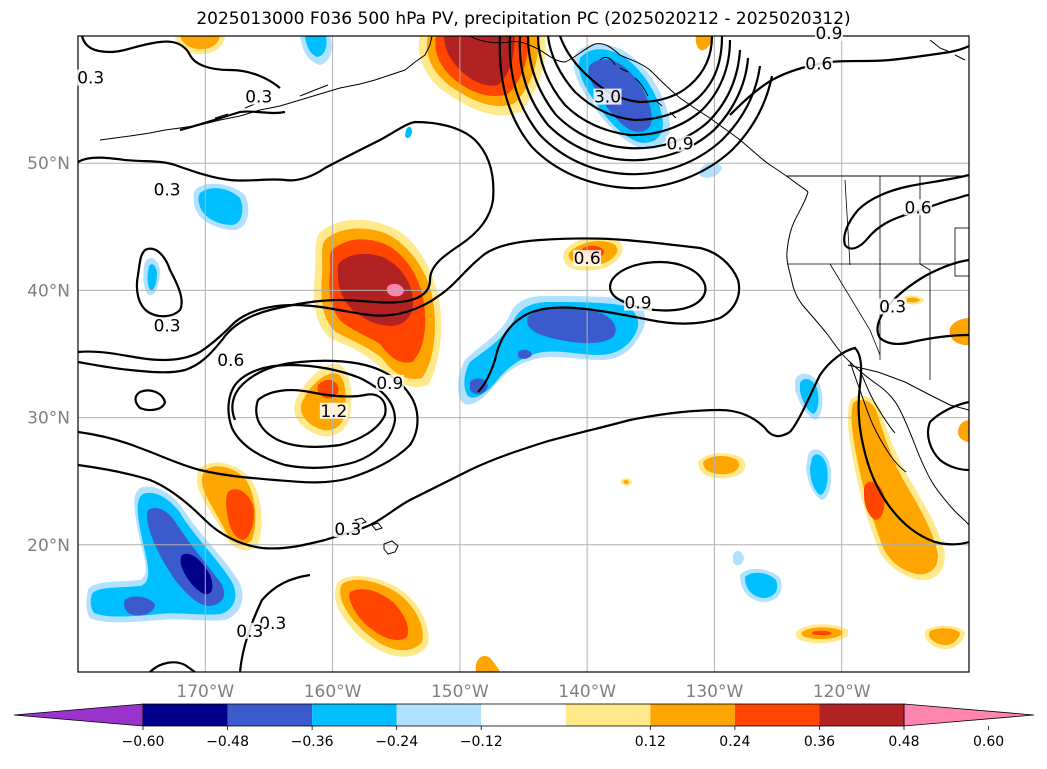 The width and height of the screenshot is (1047, 769). Describe the element at coordinates (481, 742) in the screenshot. I see `colorbar-tick-label: −0.12` at that location.